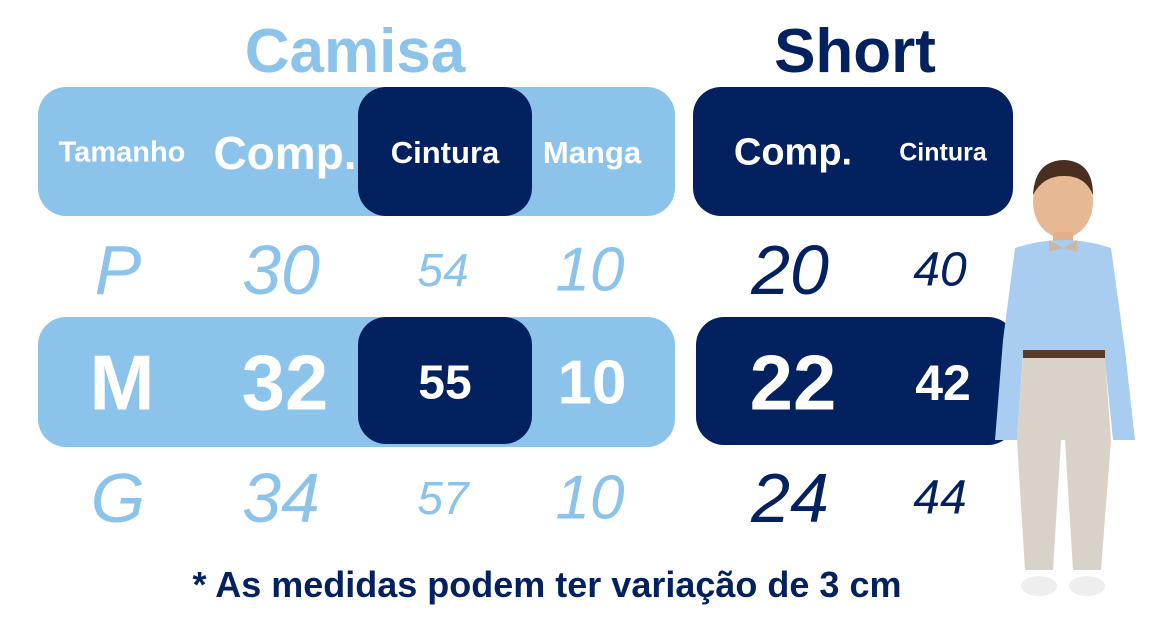 The width and height of the screenshot is (1152, 620). I want to click on row-g-shirt-waist: 57, so click(443, 498).